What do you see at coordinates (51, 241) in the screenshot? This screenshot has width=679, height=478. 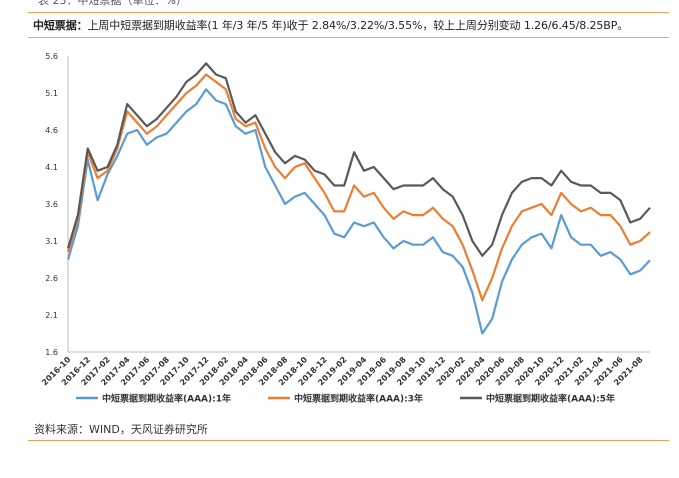 I see `y-tick-label: 3.1` at bounding box center [51, 241].